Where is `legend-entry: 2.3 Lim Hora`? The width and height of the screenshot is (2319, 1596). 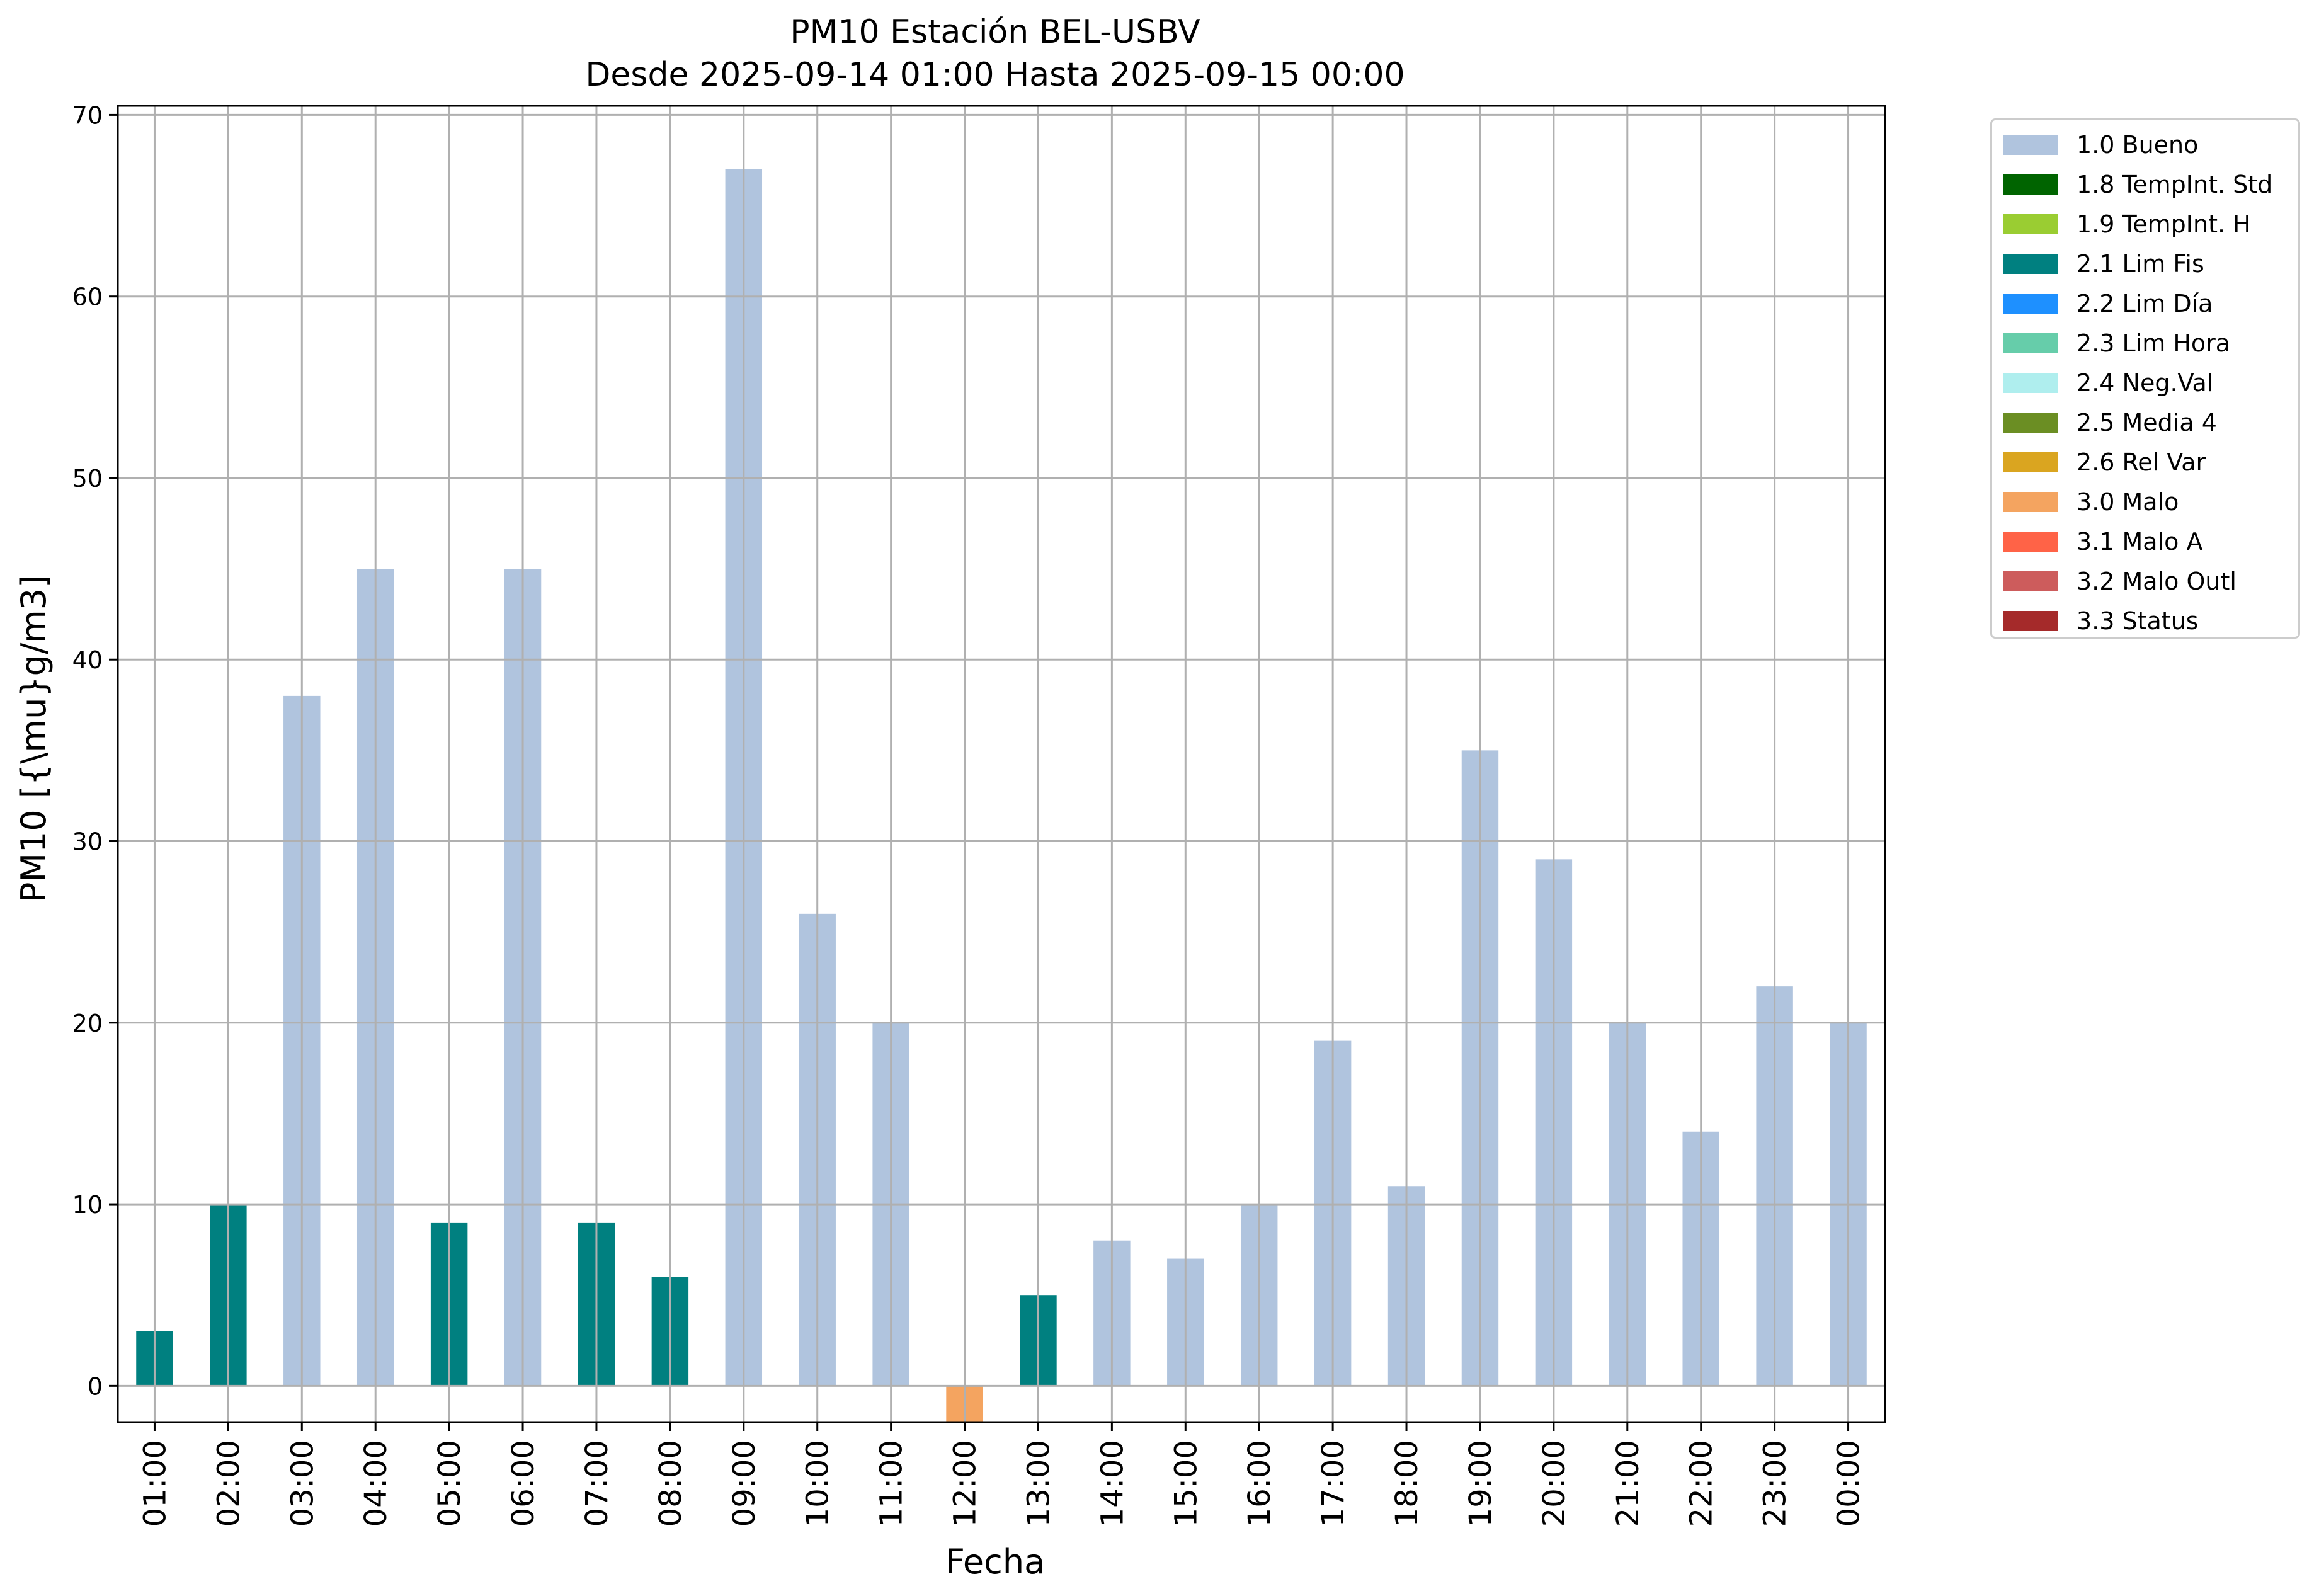
legend-entry: 2.3 Lim Hora is located at coordinates (2116, 343).